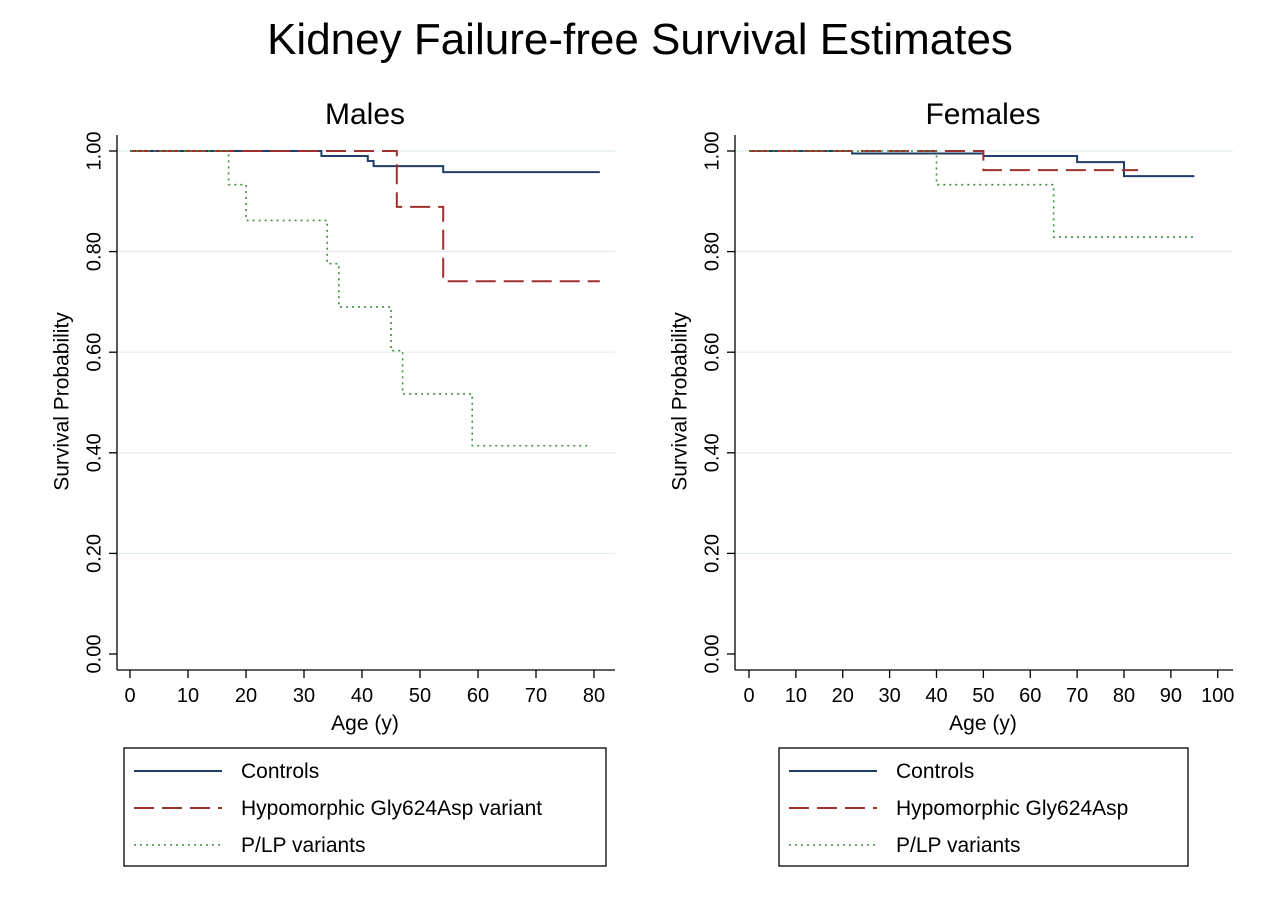 This screenshot has width=1280, height=907. I want to click on legend-label: Hypomorphic Gly624Asp, so click(1012, 808).